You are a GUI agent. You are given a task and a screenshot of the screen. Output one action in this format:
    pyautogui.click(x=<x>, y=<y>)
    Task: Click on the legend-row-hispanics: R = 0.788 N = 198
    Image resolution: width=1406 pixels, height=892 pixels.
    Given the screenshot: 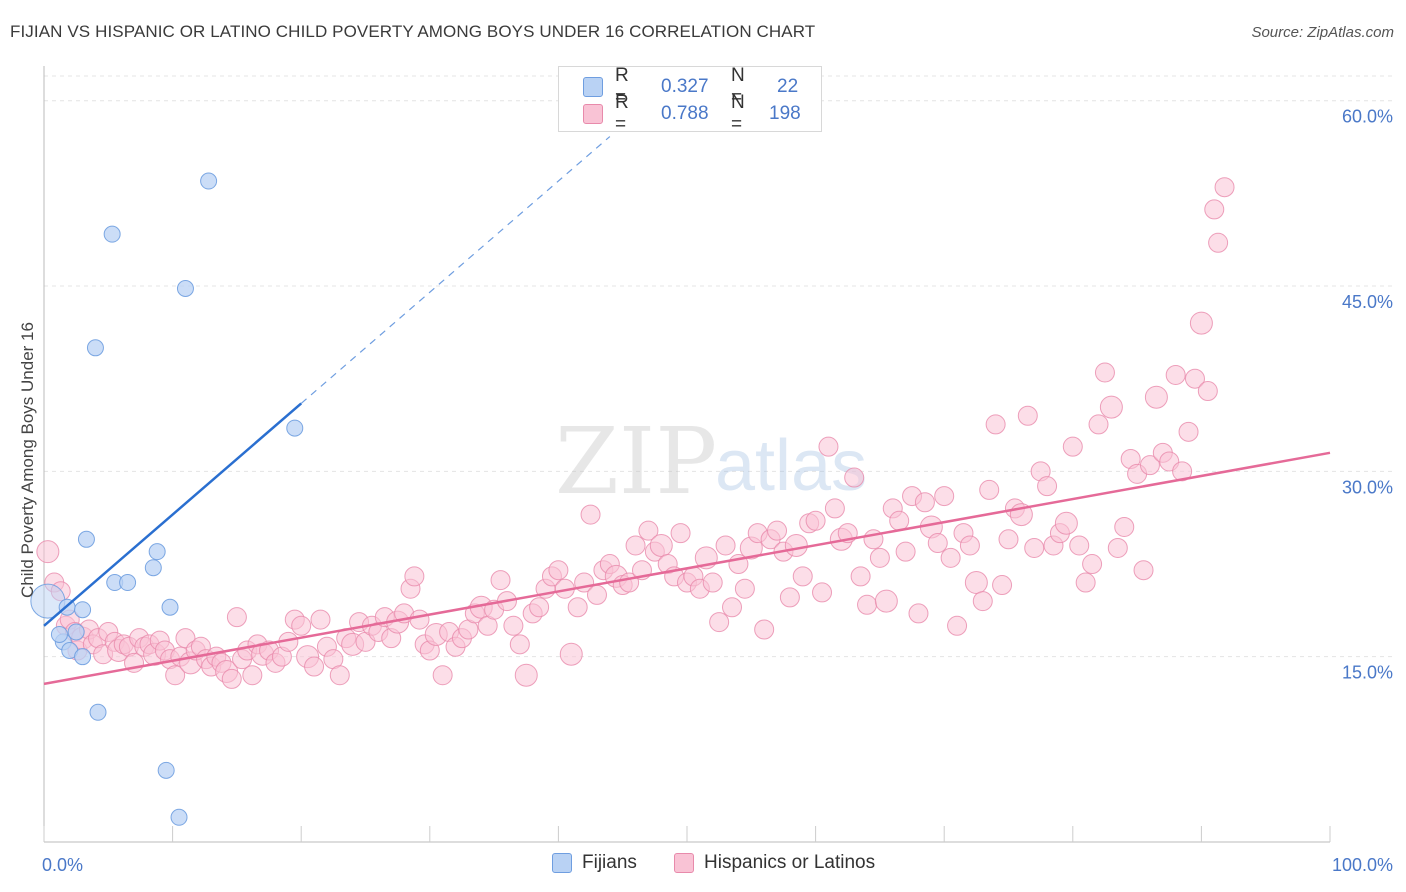 What is the action you would take?
    pyautogui.click(x=692, y=113)
    